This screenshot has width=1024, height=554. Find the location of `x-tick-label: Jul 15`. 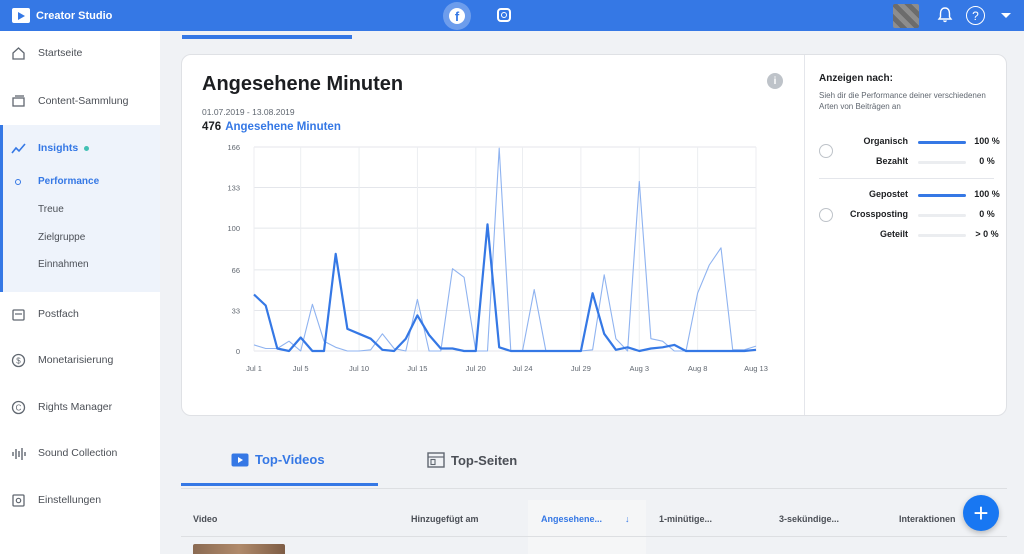

x-tick-label: Jul 15 is located at coordinates (417, 368).